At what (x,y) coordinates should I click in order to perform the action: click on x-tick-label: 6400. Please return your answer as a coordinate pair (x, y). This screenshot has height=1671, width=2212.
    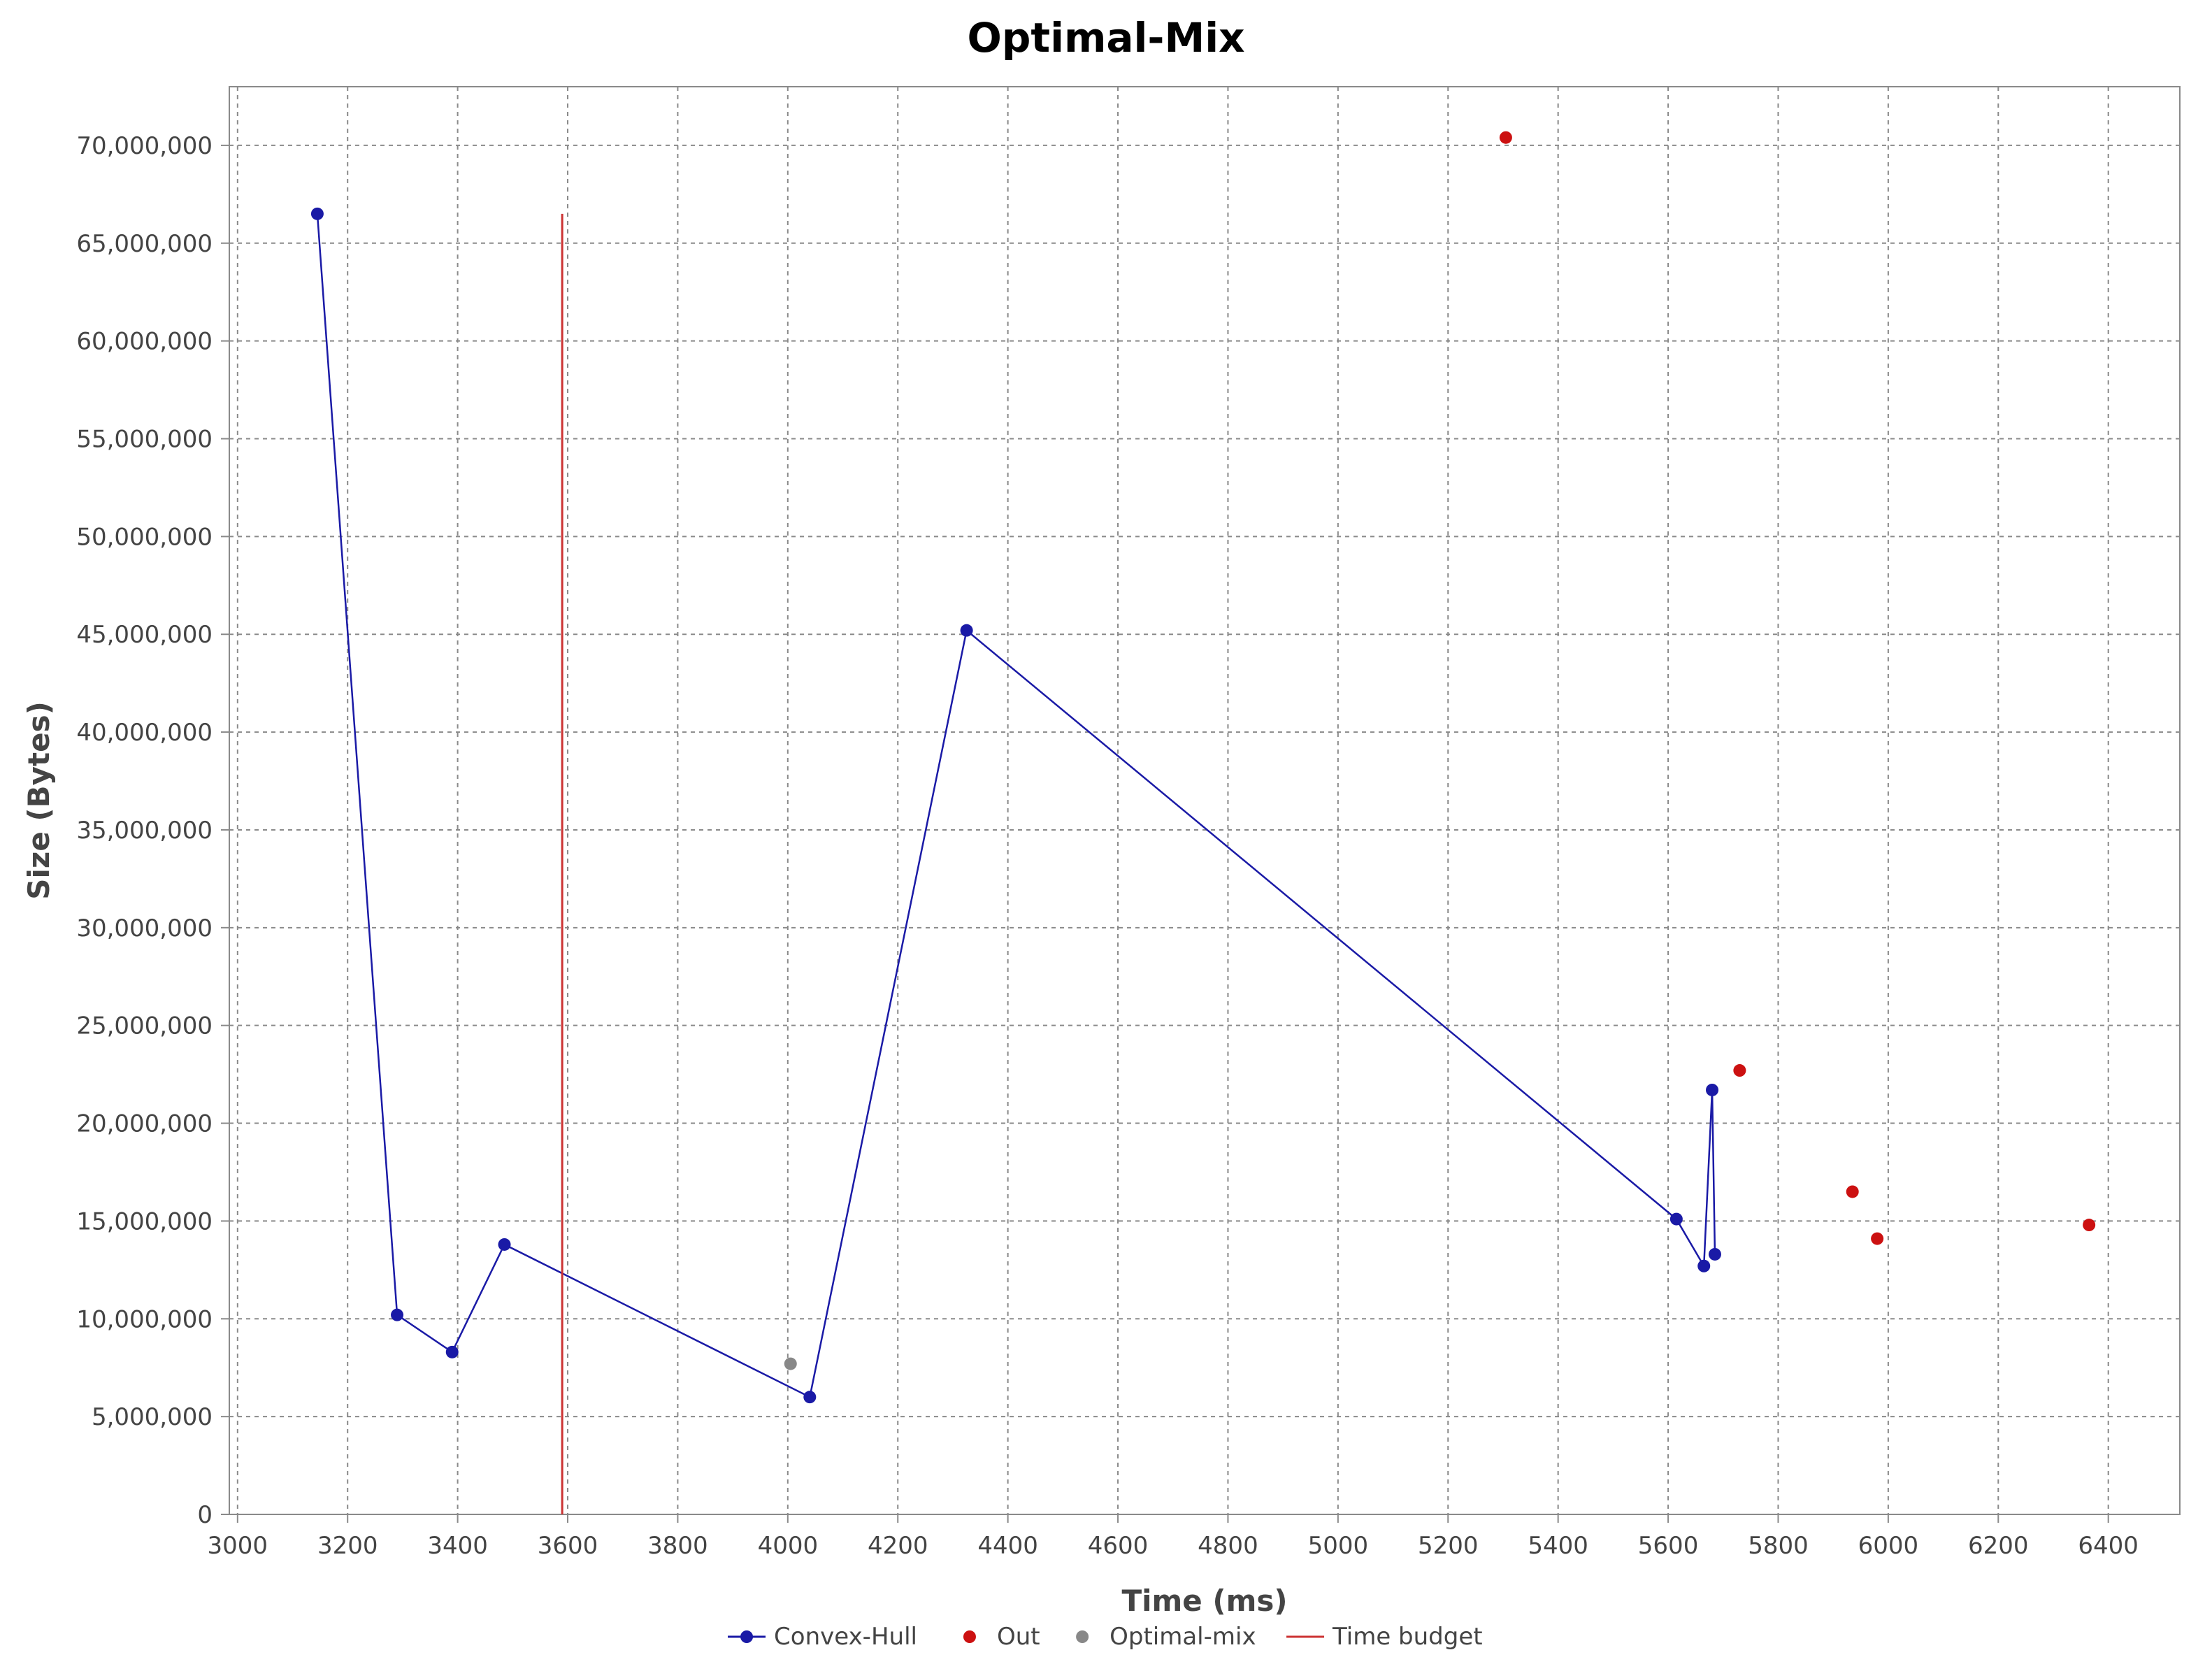
    Looking at the image, I should click on (2108, 1546).